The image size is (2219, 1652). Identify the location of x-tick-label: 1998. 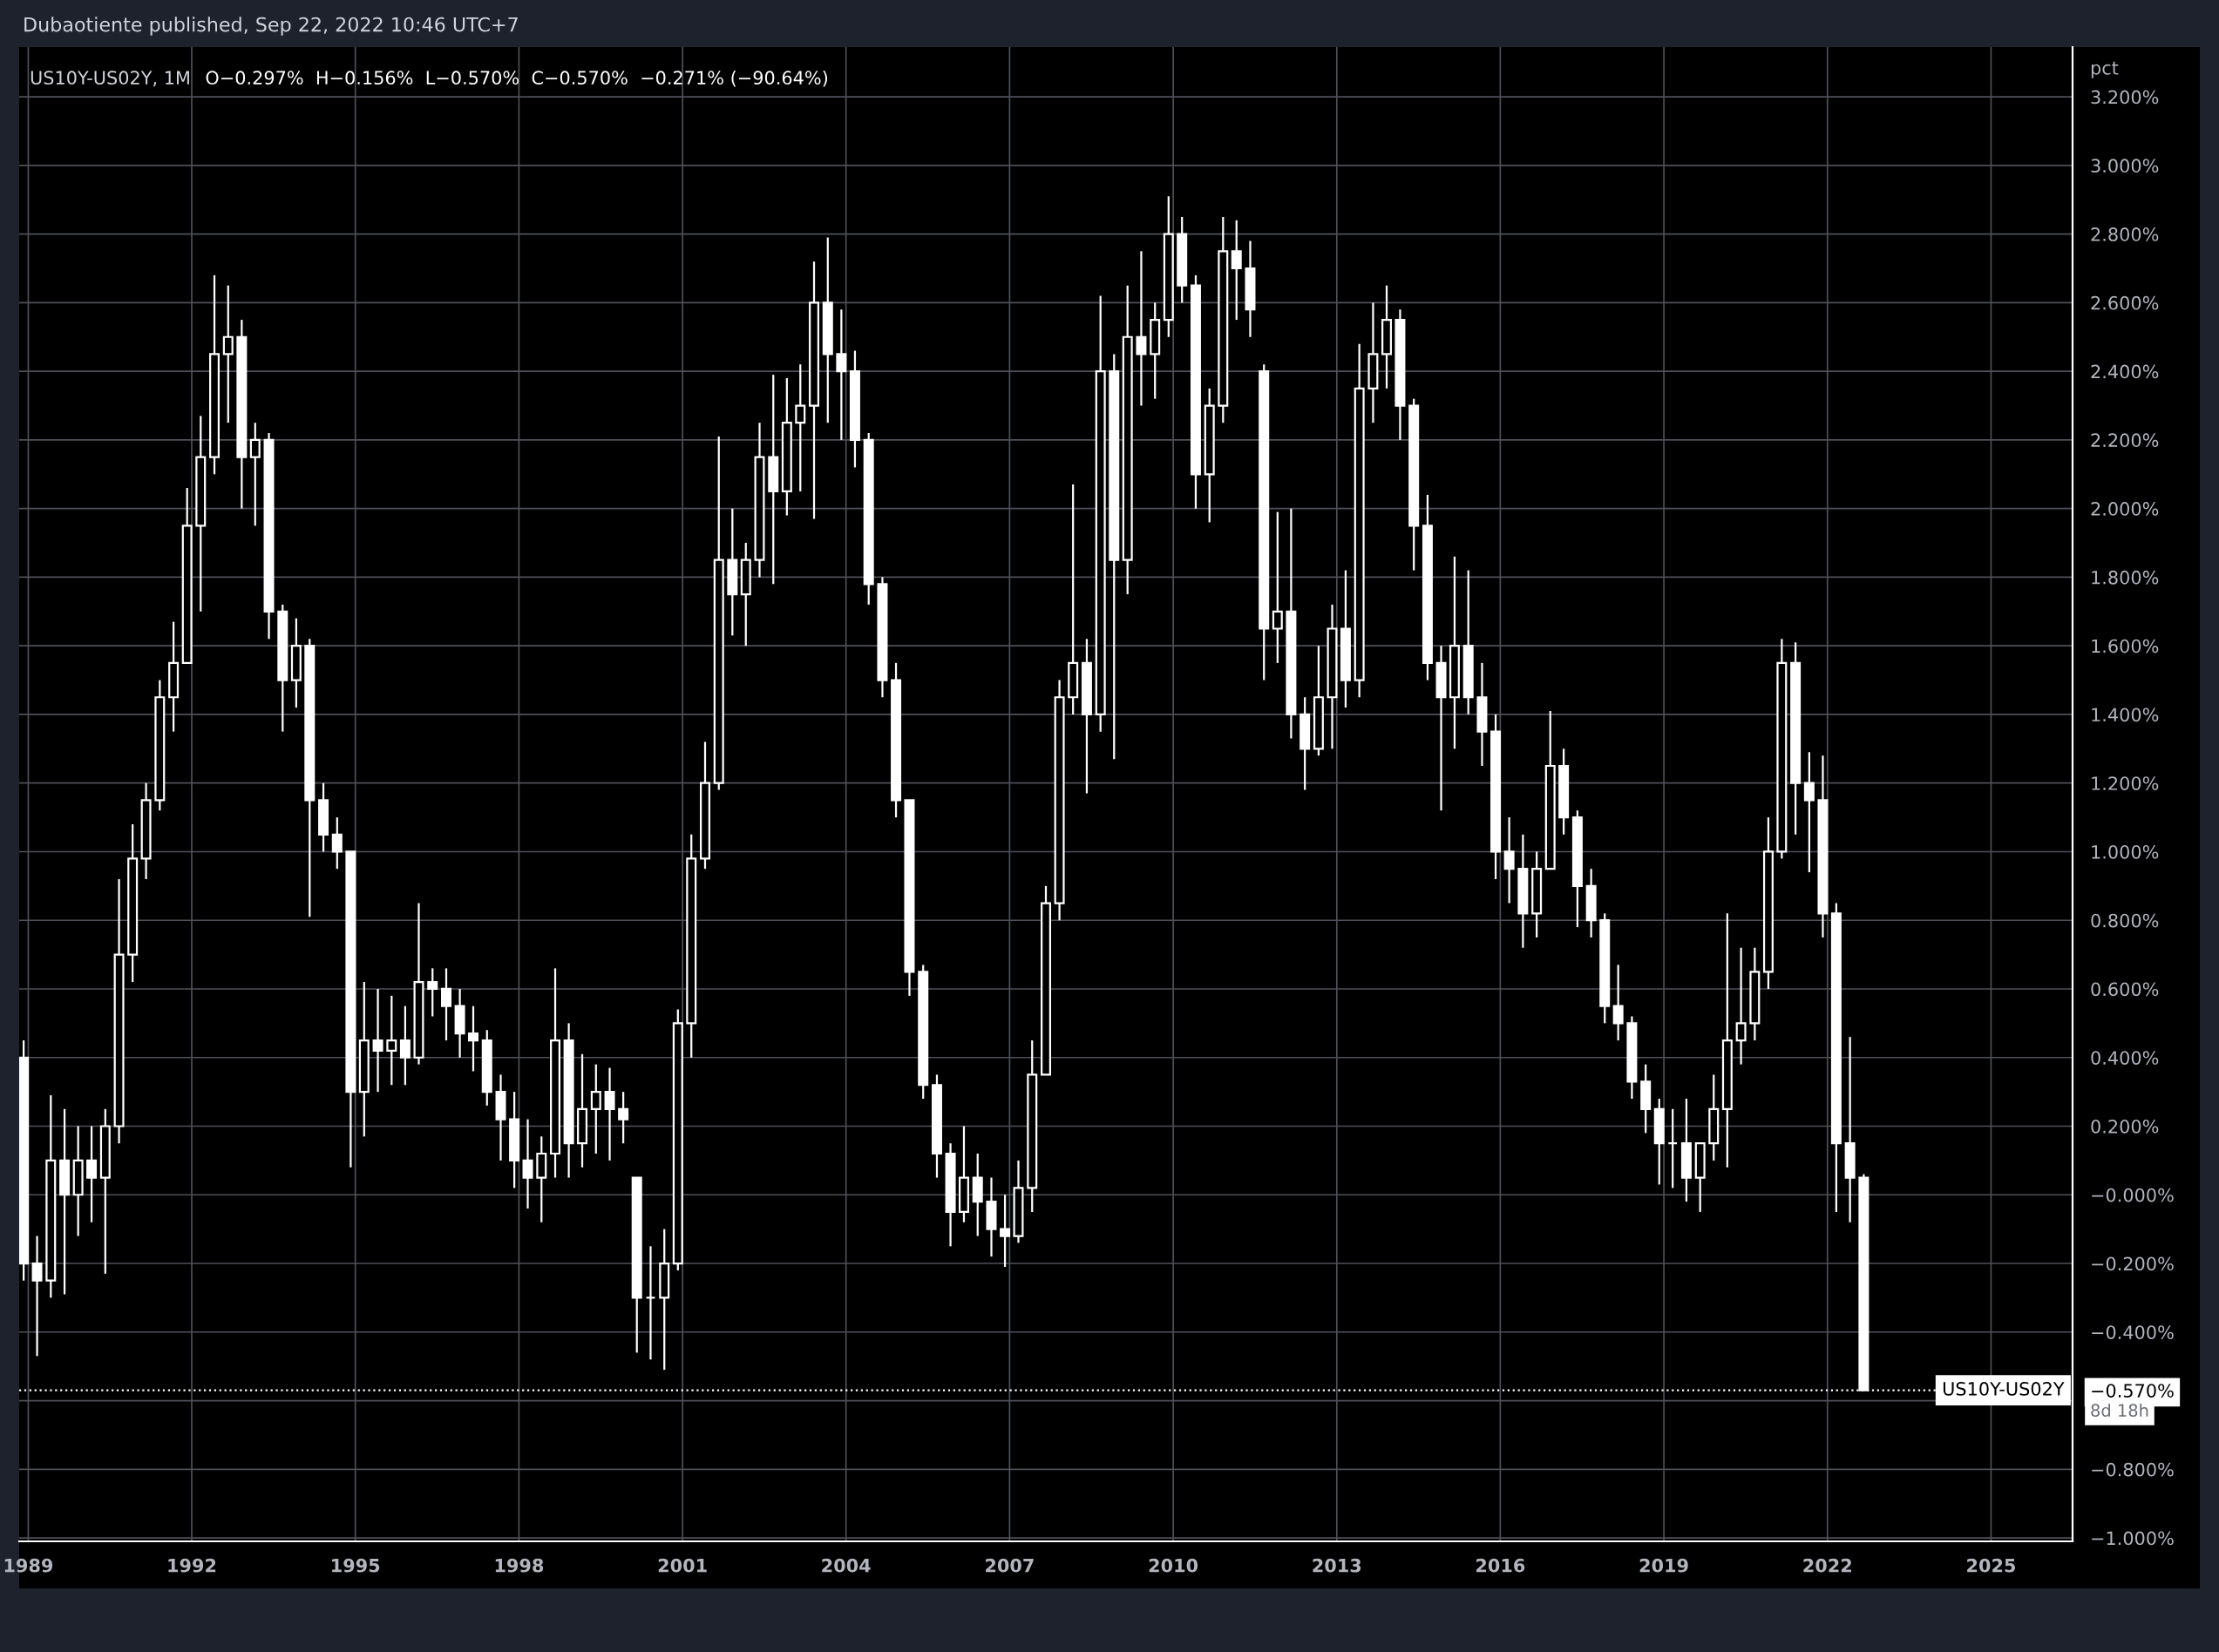
(520, 1565).